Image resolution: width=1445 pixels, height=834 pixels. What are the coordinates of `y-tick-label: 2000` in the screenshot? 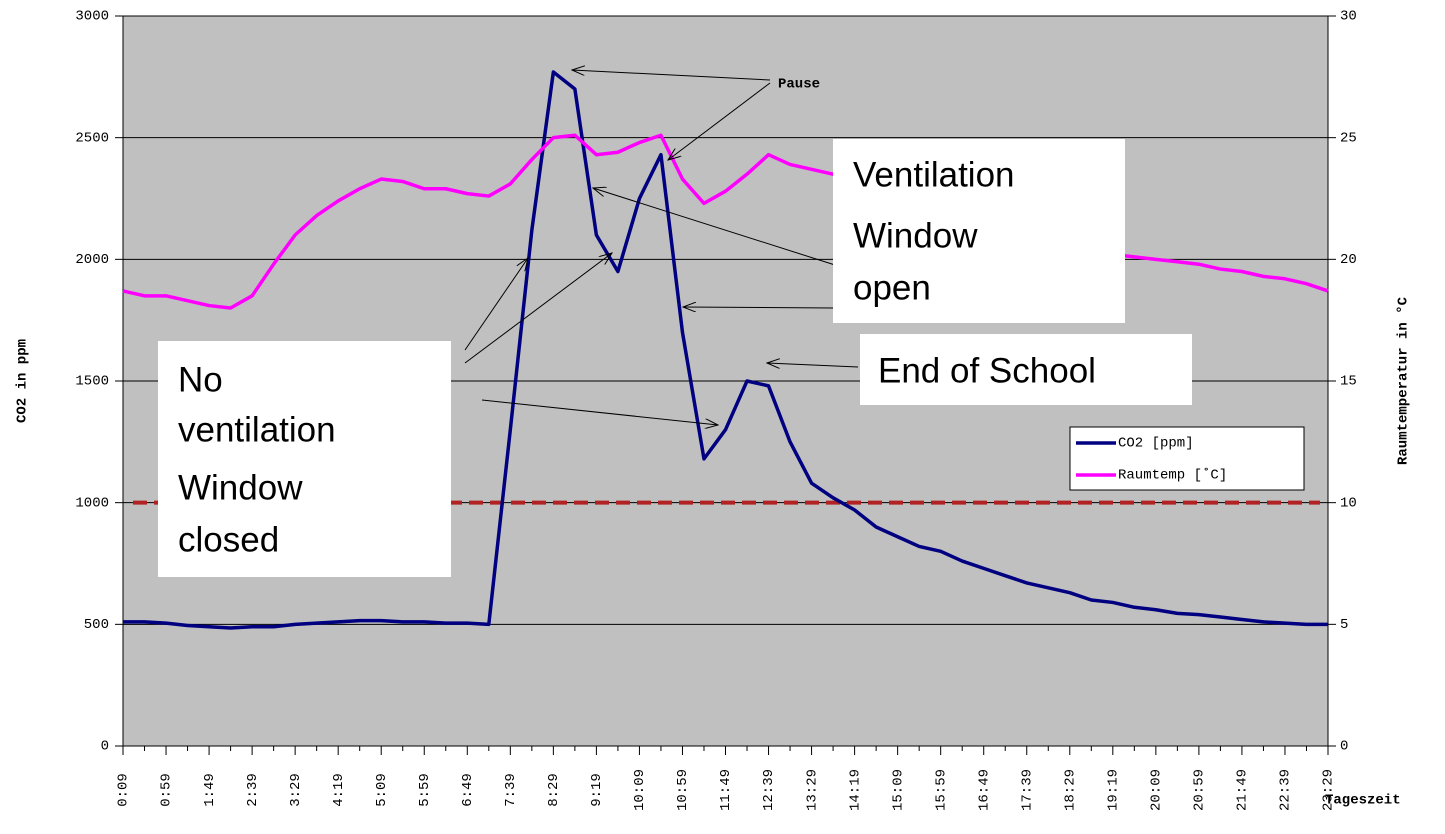 It's located at (92, 260).